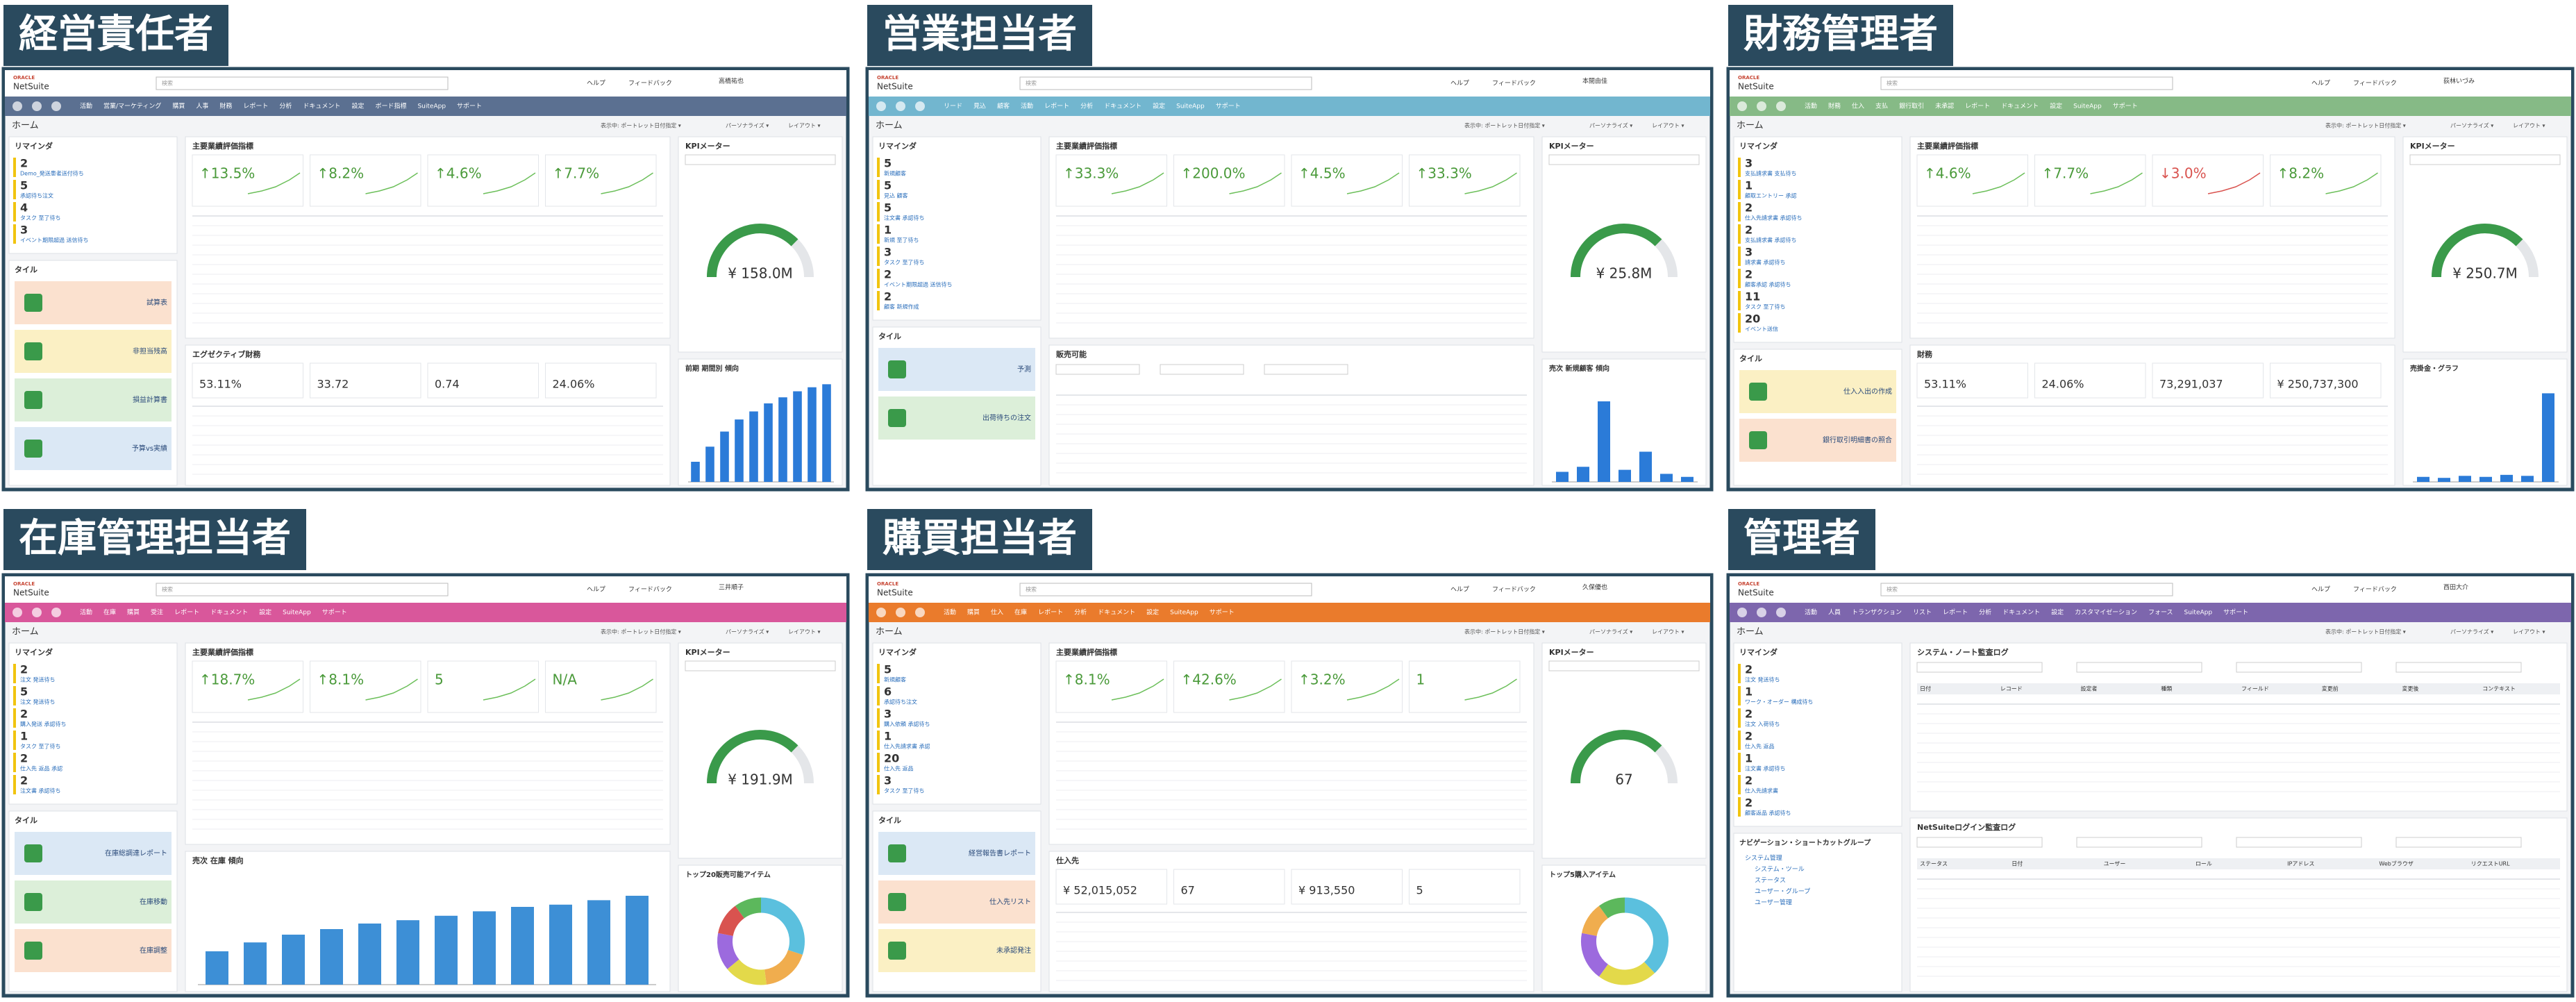  I want to click on reminder-label: タスク 至了待ち, so click(904, 262).